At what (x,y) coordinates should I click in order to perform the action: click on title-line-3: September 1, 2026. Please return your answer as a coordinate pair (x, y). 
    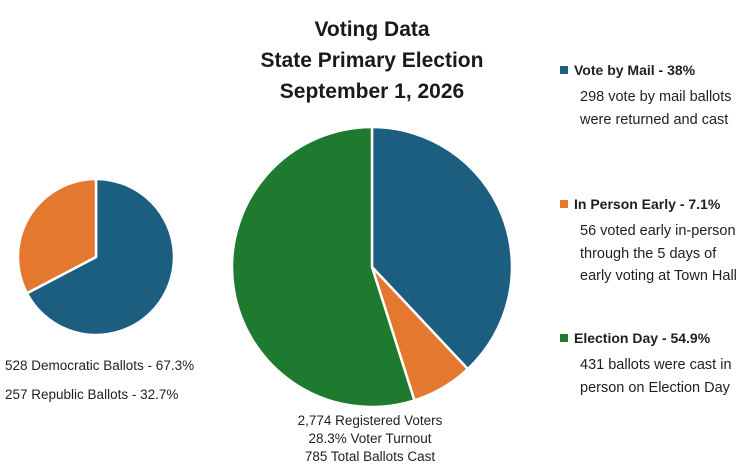
    Looking at the image, I should click on (372, 91).